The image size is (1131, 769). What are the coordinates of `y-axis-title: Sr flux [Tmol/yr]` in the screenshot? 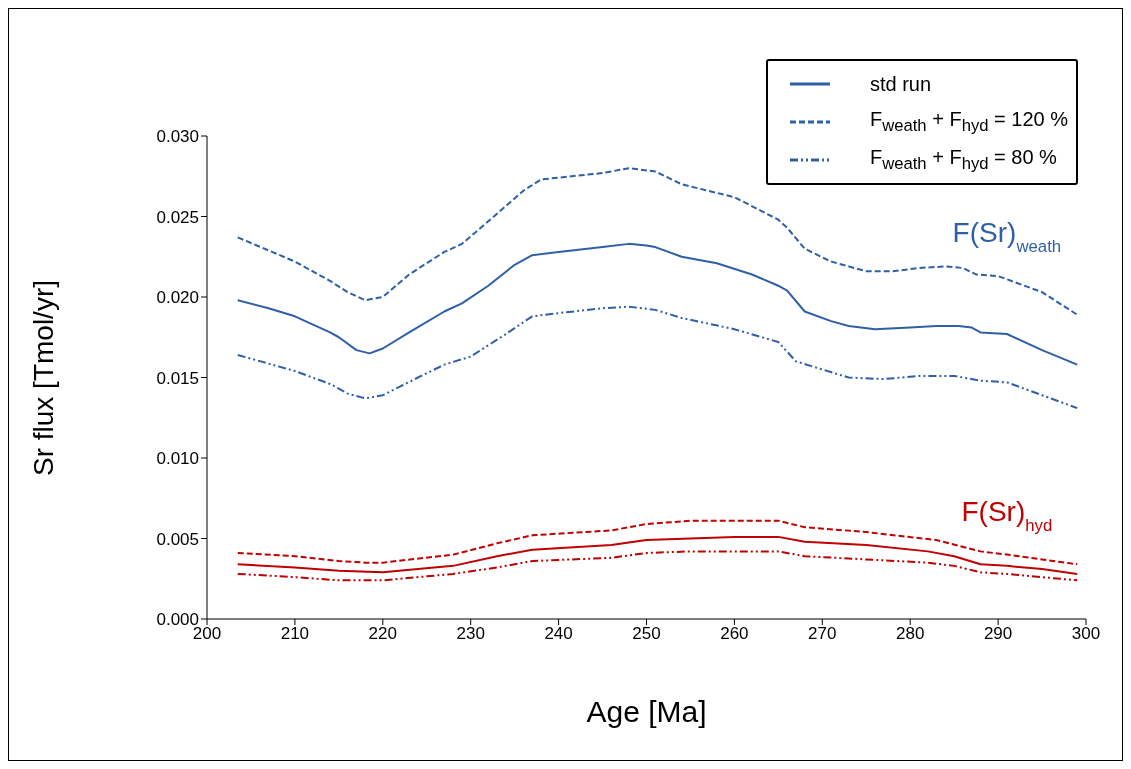 It's located at (44, 377).